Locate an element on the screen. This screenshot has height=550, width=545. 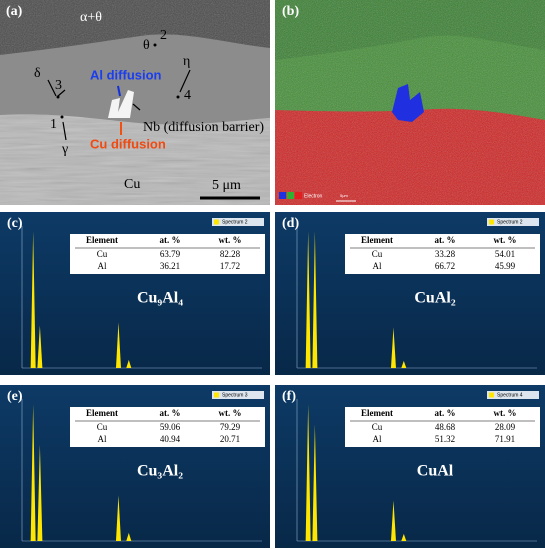
point-label: 2 is located at coordinates (163, 35).